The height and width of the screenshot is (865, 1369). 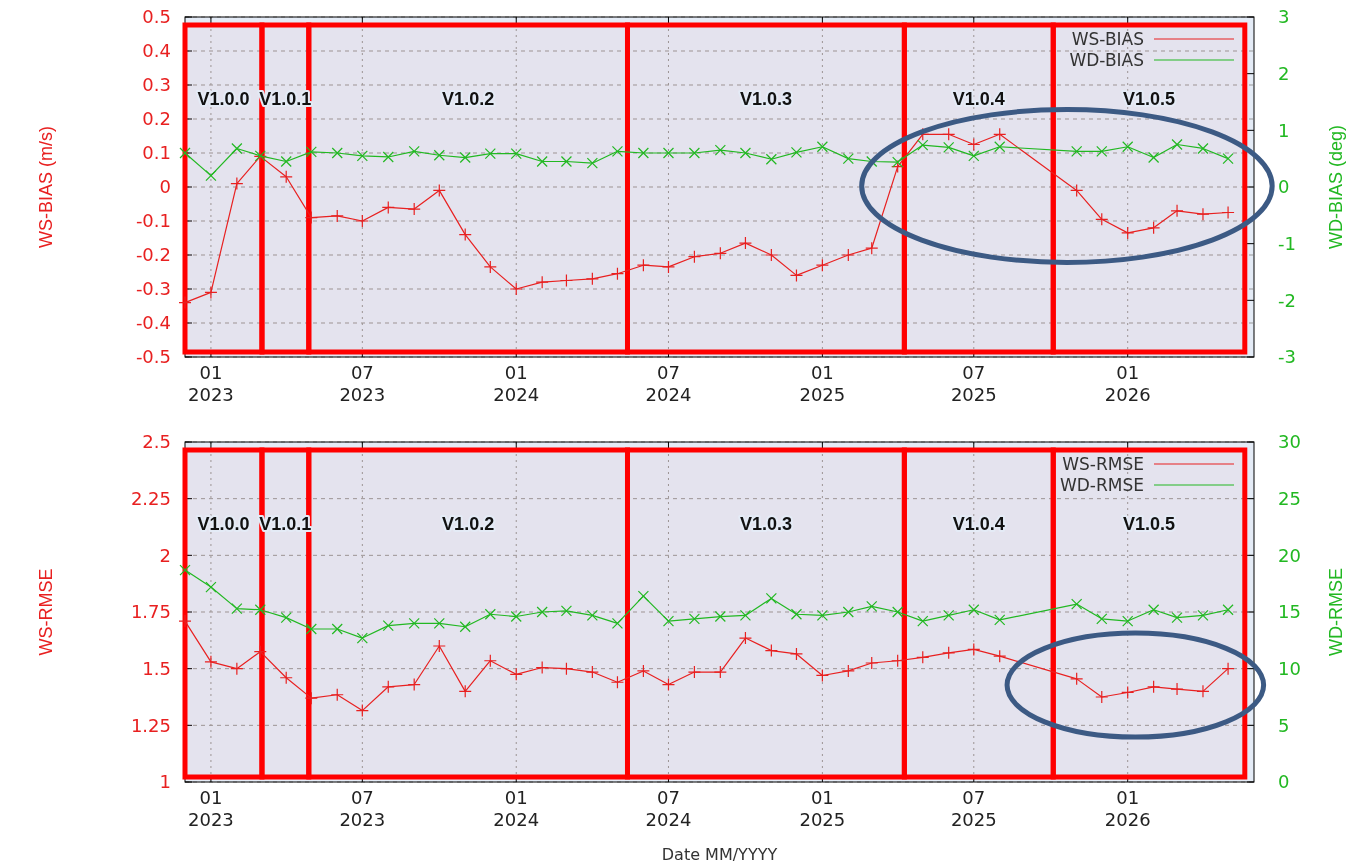 What do you see at coordinates (223, 524) in the screenshot?
I see `band-label: V1.0.0` at bounding box center [223, 524].